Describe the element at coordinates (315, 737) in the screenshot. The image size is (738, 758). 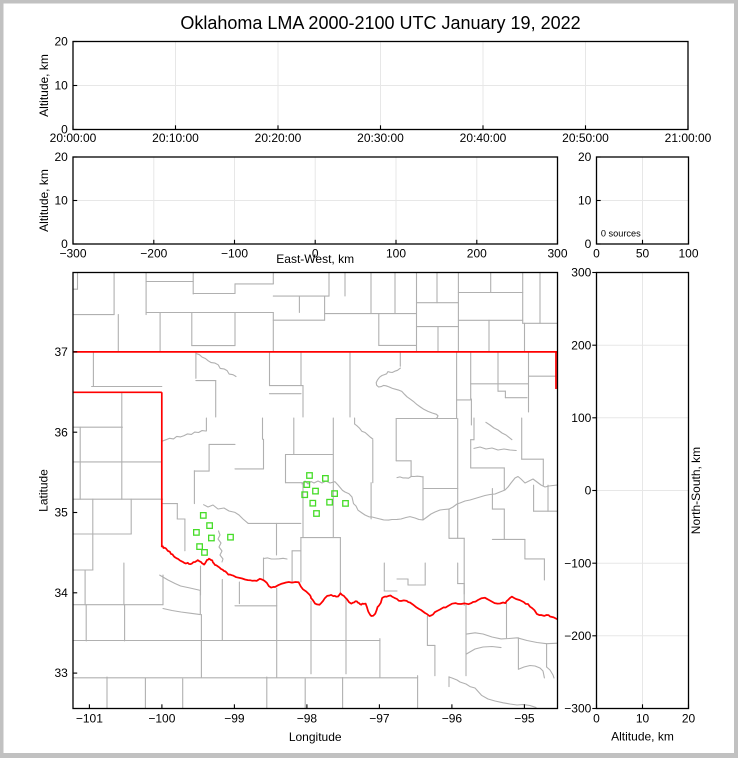
I see `svg-text: Longitude` at that location.